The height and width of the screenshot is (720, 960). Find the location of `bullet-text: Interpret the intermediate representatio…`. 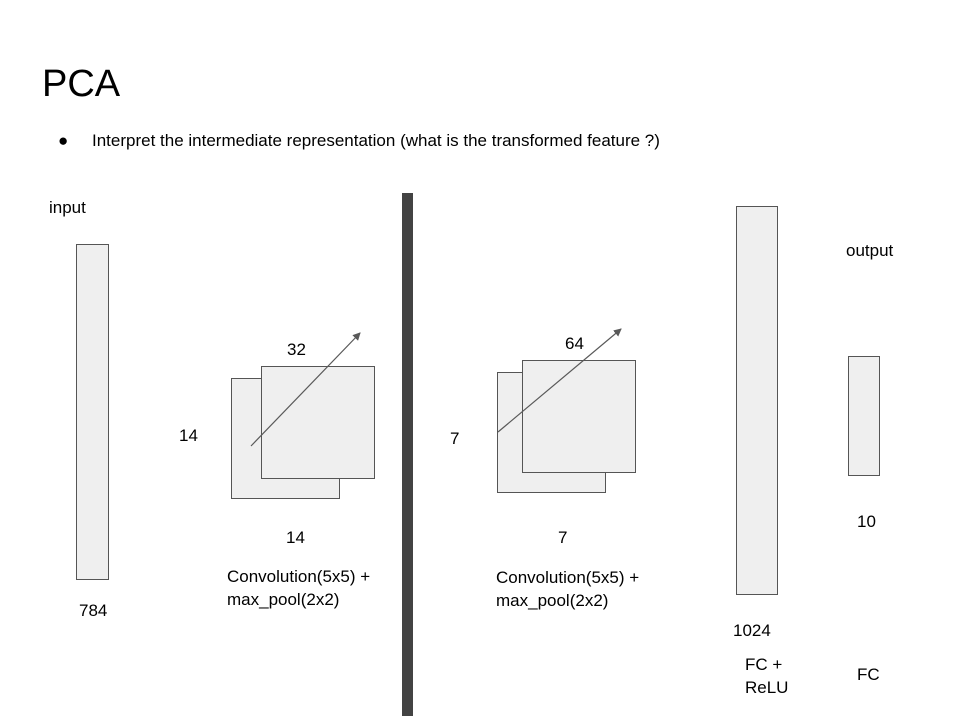

bullet-text: Interpret the intermediate representatio… is located at coordinates (376, 140).